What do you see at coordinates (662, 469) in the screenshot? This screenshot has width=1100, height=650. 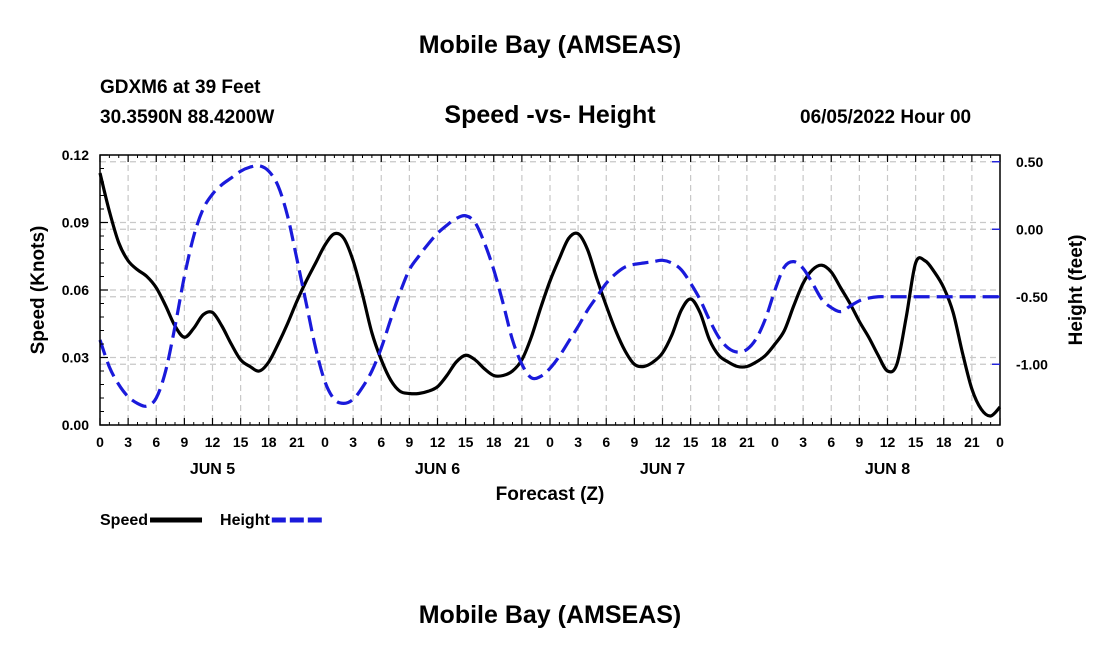 I see `day-label: JUN 7` at bounding box center [662, 469].